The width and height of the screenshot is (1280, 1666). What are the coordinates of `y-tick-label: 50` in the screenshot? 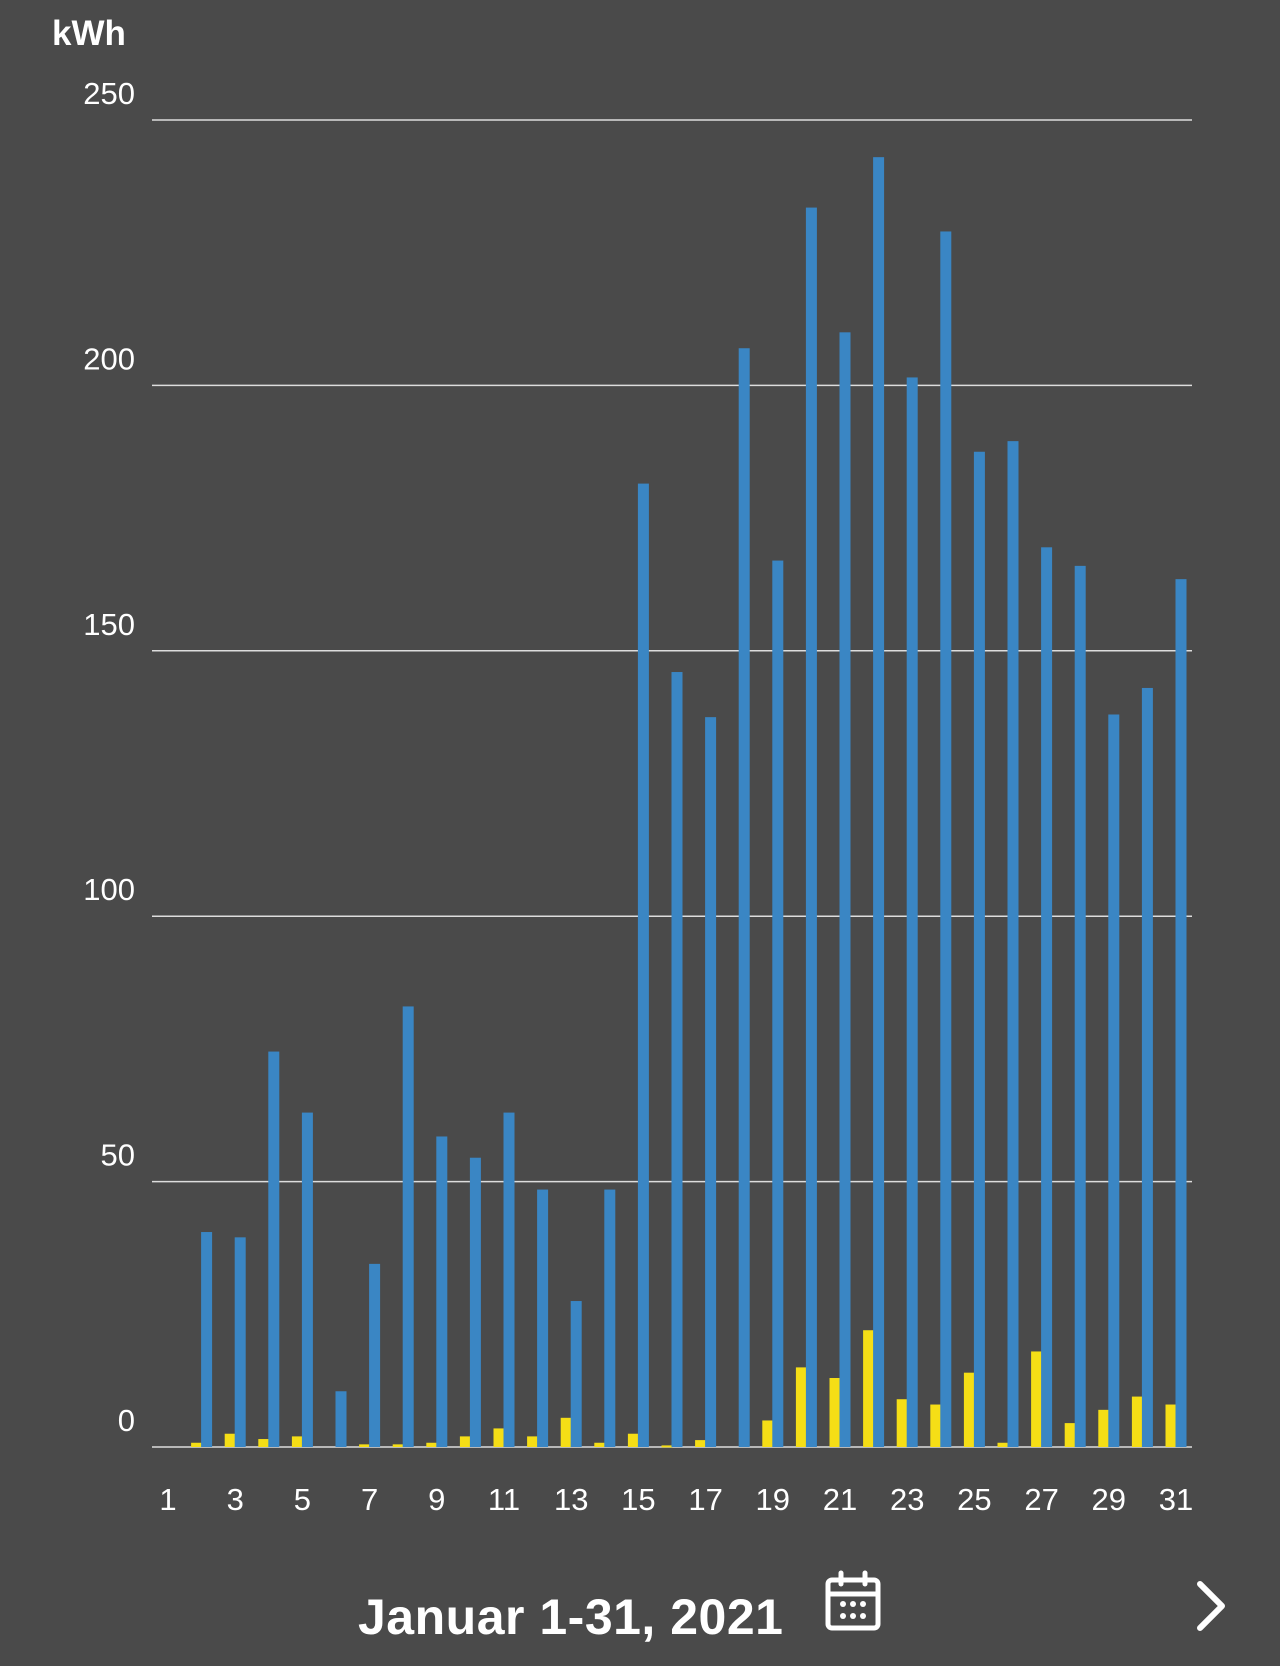 It's located at (118, 1155).